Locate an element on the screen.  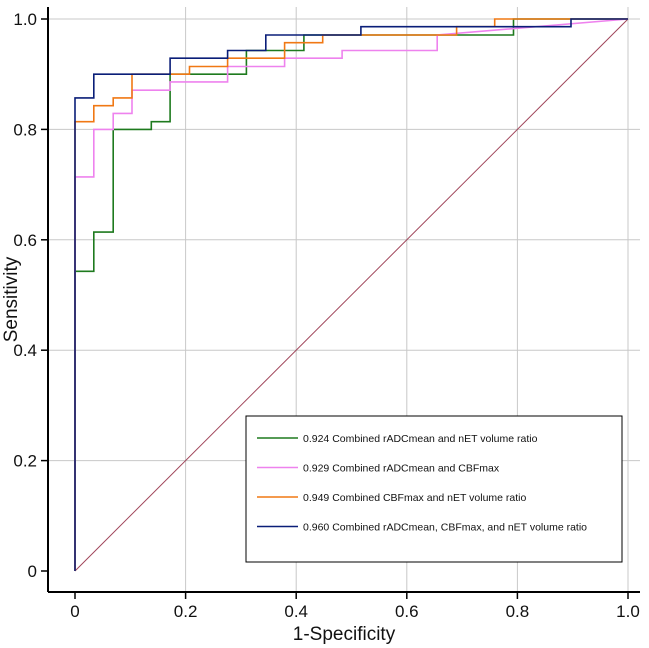
x-tick-label: 0.6 is located at coordinates (407, 611).